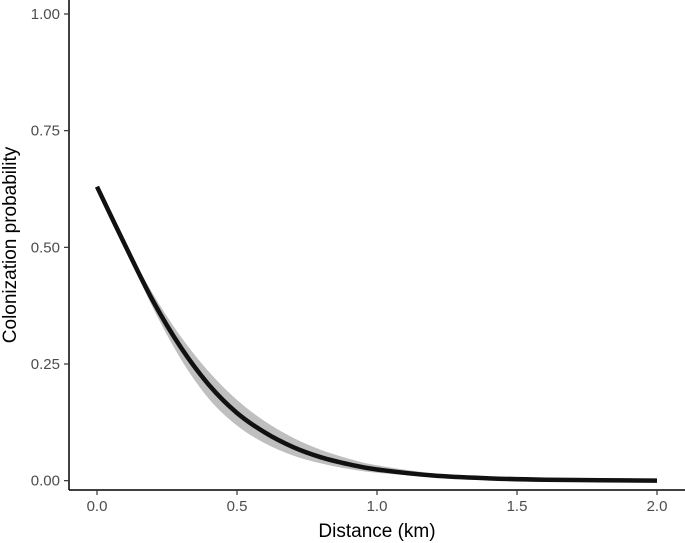 The height and width of the screenshot is (543, 685). I want to click on y-axis-title: Colonization probability, so click(10, 244).